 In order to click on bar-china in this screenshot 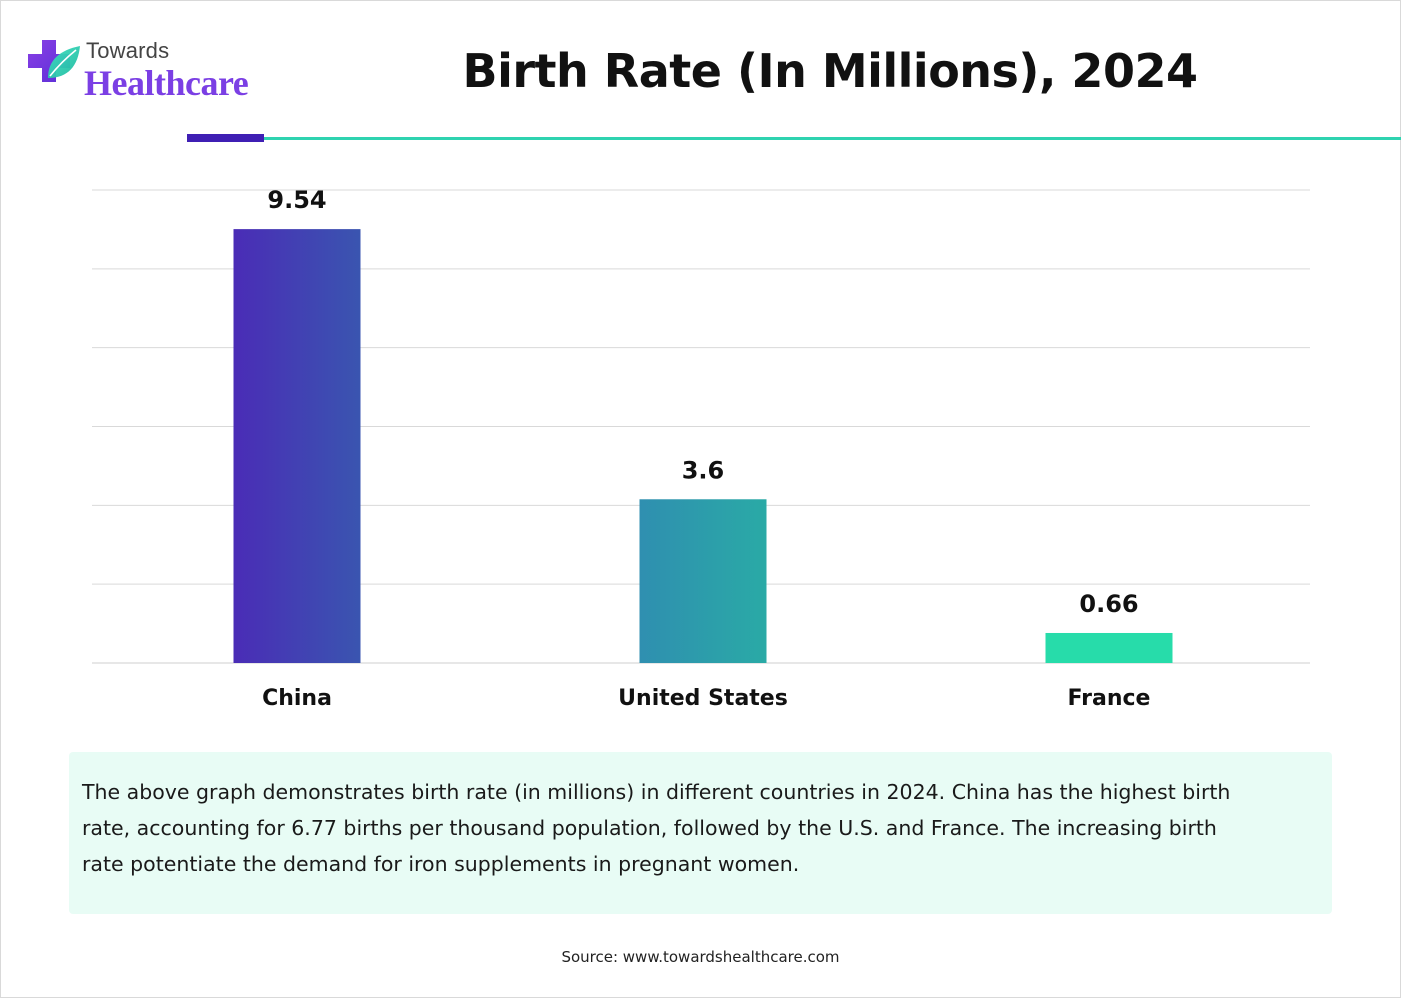, I will do `click(297, 446)`.